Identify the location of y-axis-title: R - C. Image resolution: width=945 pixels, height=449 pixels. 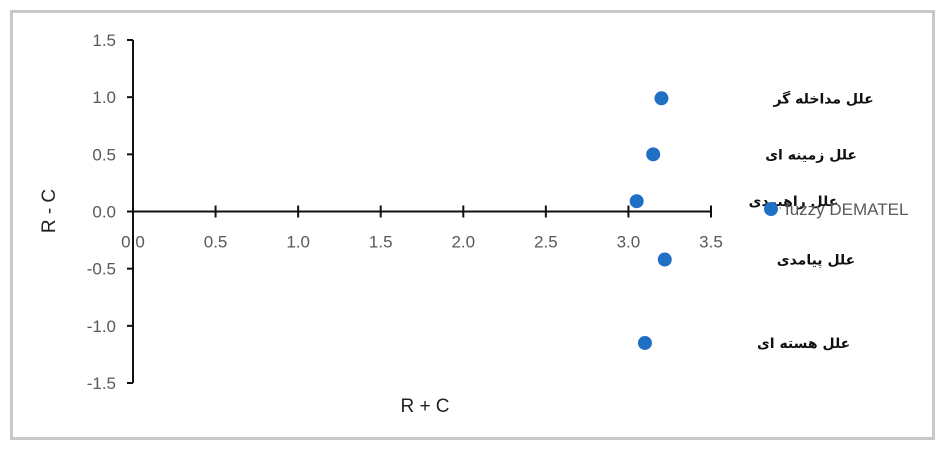
(49, 211).